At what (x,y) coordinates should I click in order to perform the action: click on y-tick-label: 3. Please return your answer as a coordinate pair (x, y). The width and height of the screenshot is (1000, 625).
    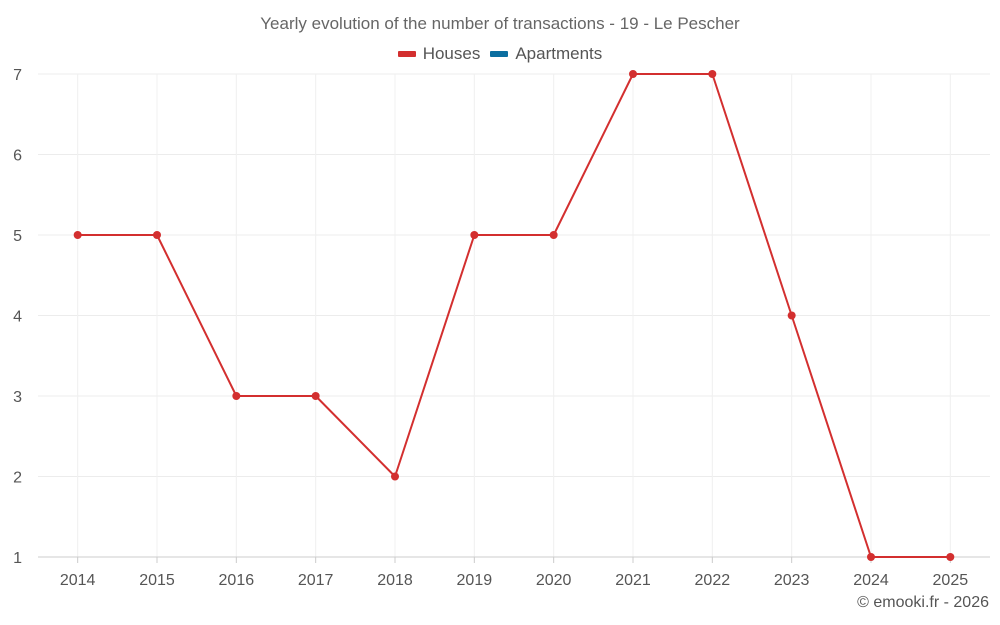
    Looking at the image, I should click on (17, 397).